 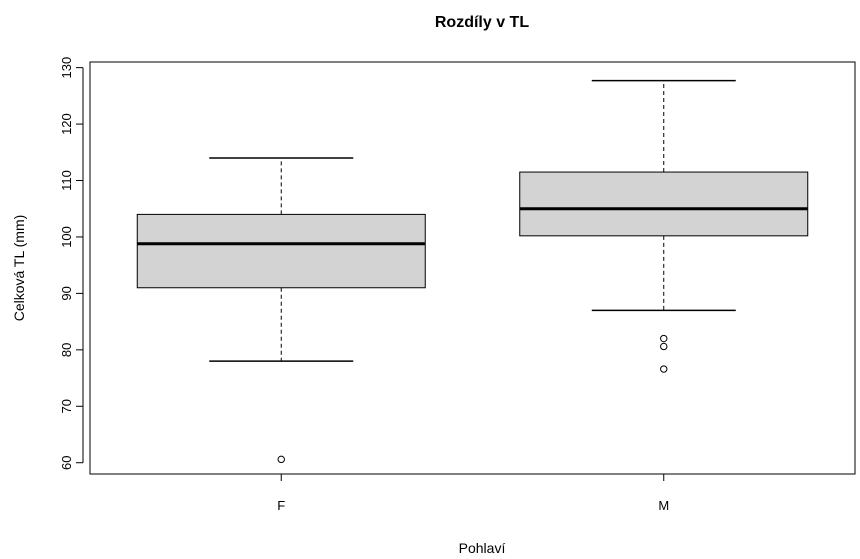 I want to click on y-tick-label: 120, so click(x=66, y=124).